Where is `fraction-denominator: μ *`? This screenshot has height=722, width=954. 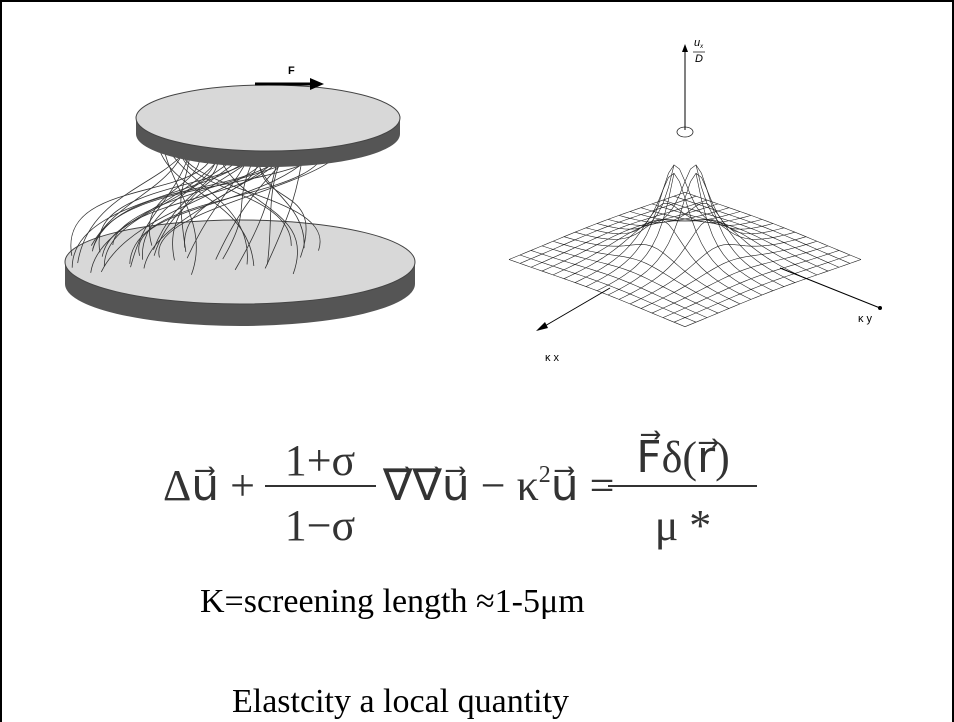 fraction-denominator: μ * is located at coordinates (683, 525).